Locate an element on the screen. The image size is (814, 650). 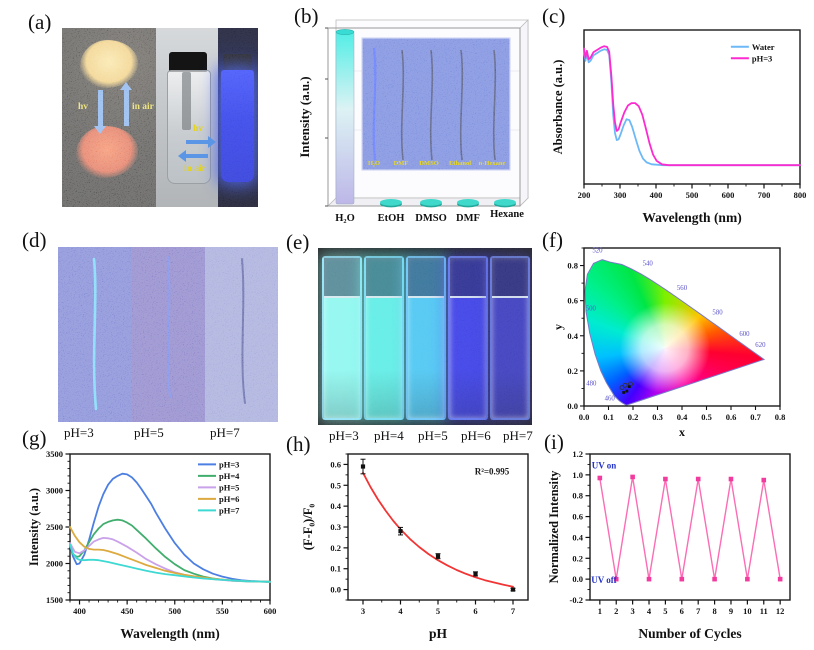
strip-ph7 is located at coordinates (241, 334).